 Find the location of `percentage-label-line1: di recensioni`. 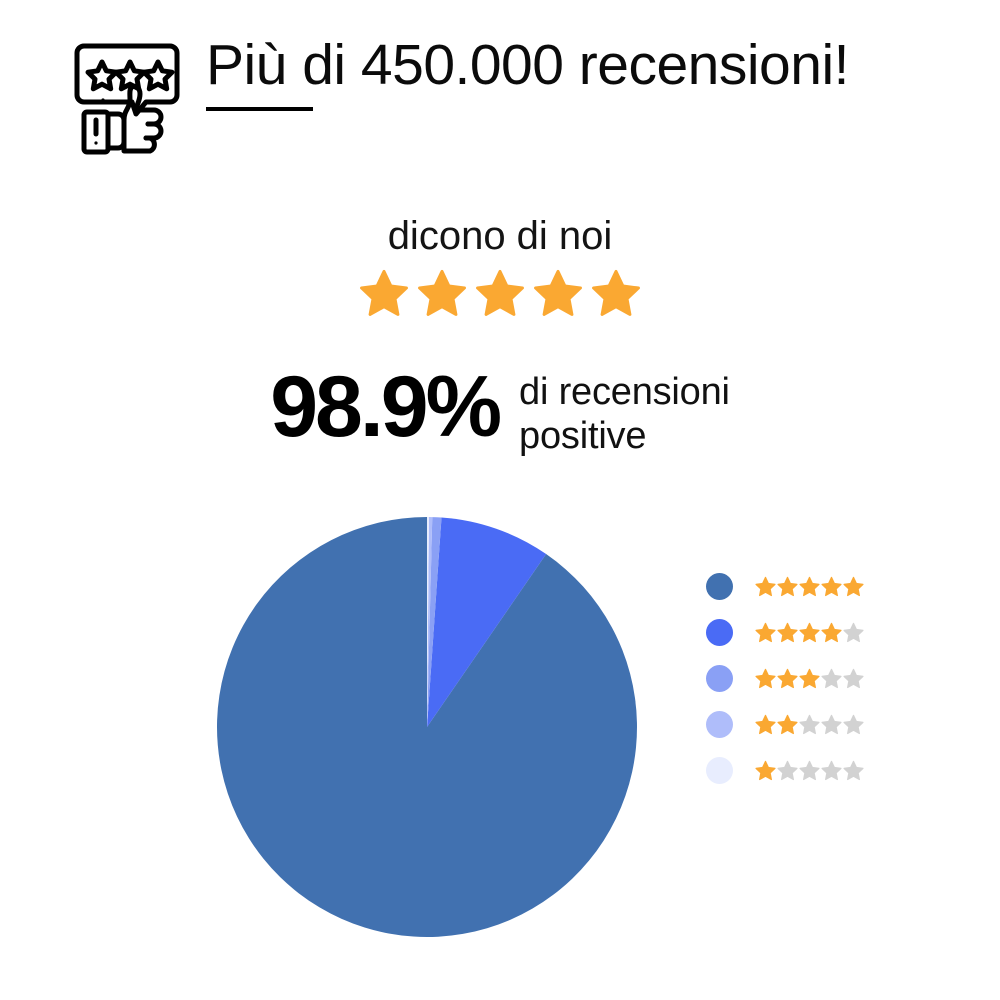

percentage-label-line1: di recensioni is located at coordinates (624, 392).